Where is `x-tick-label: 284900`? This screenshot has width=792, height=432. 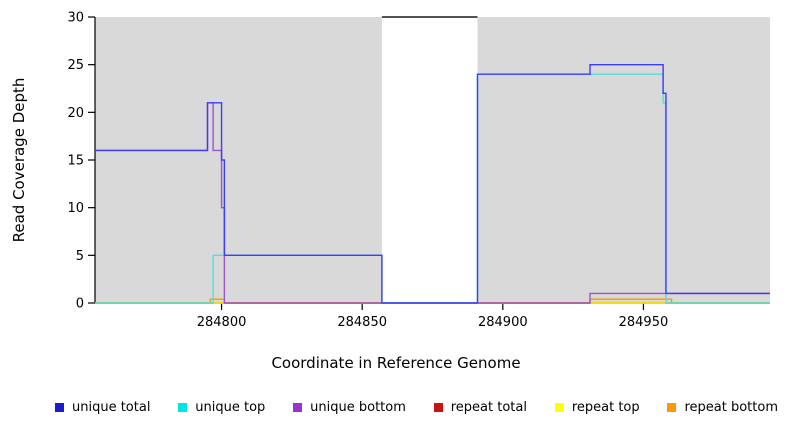 x-tick-label: 284900 is located at coordinates (503, 322).